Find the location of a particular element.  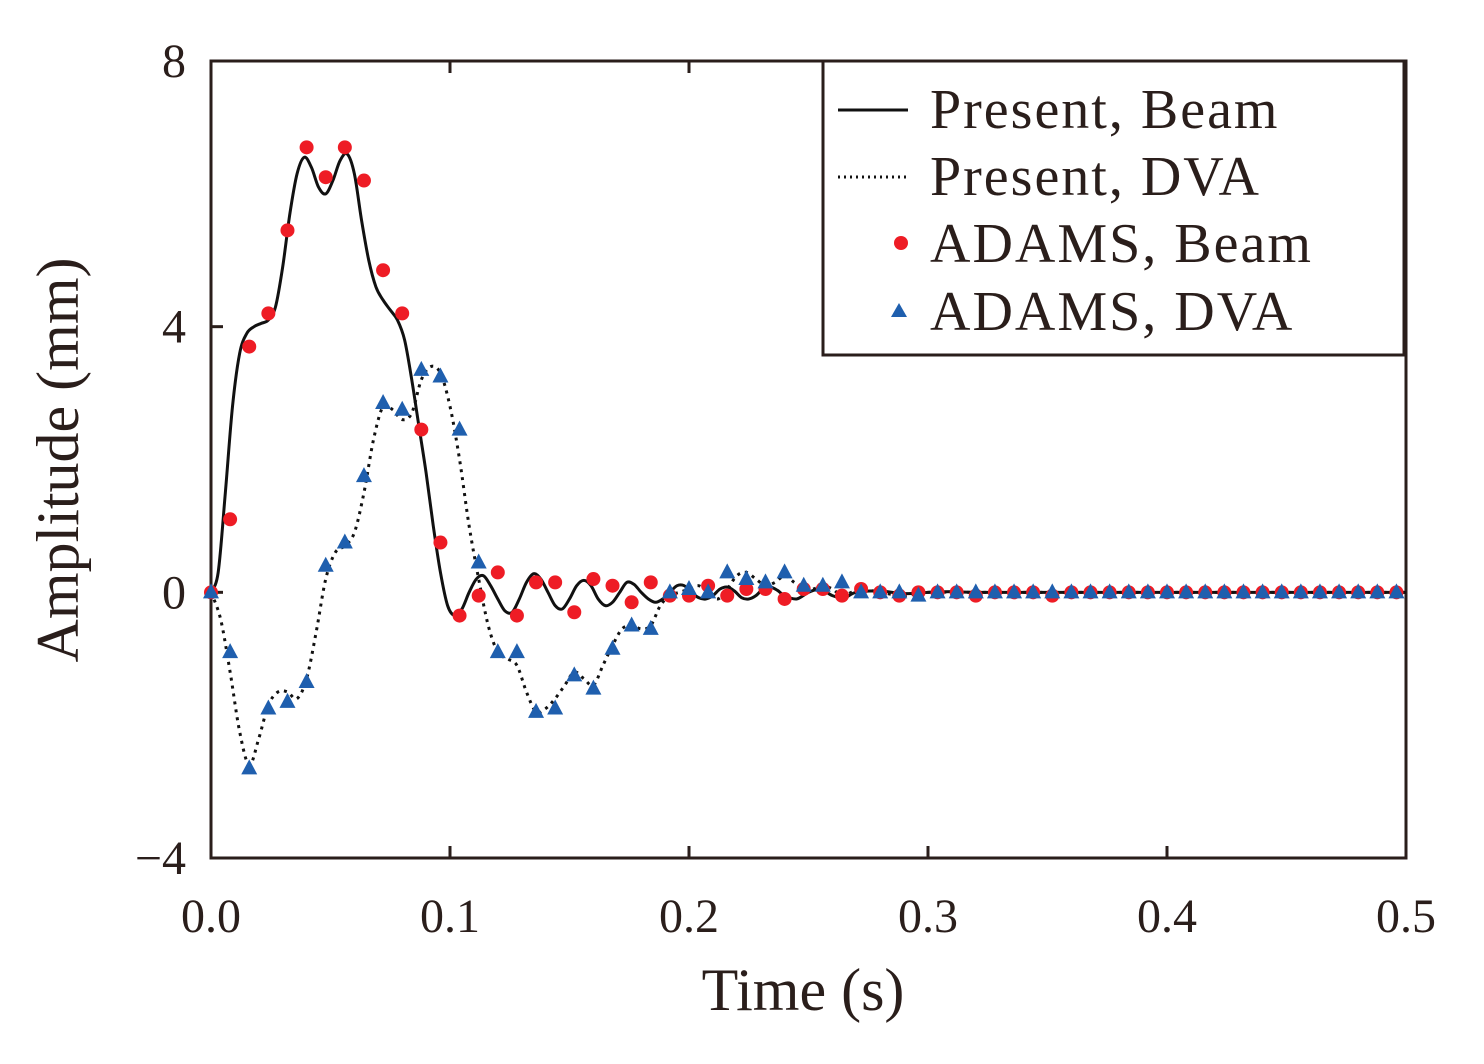

x-tick-label: 0.2 is located at coordinates (689, 916).